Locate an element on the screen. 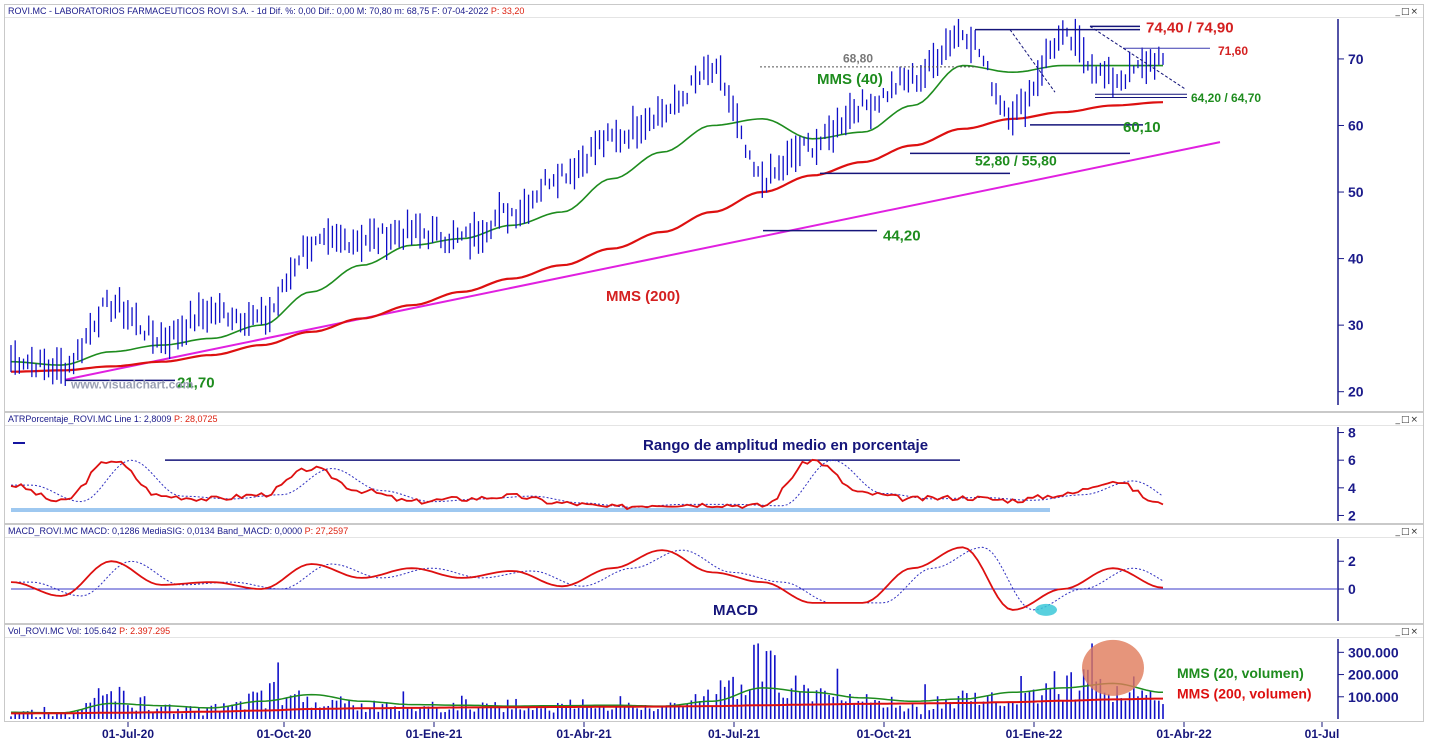  label-4420: 44,20 is located at coordinates (902, 236).